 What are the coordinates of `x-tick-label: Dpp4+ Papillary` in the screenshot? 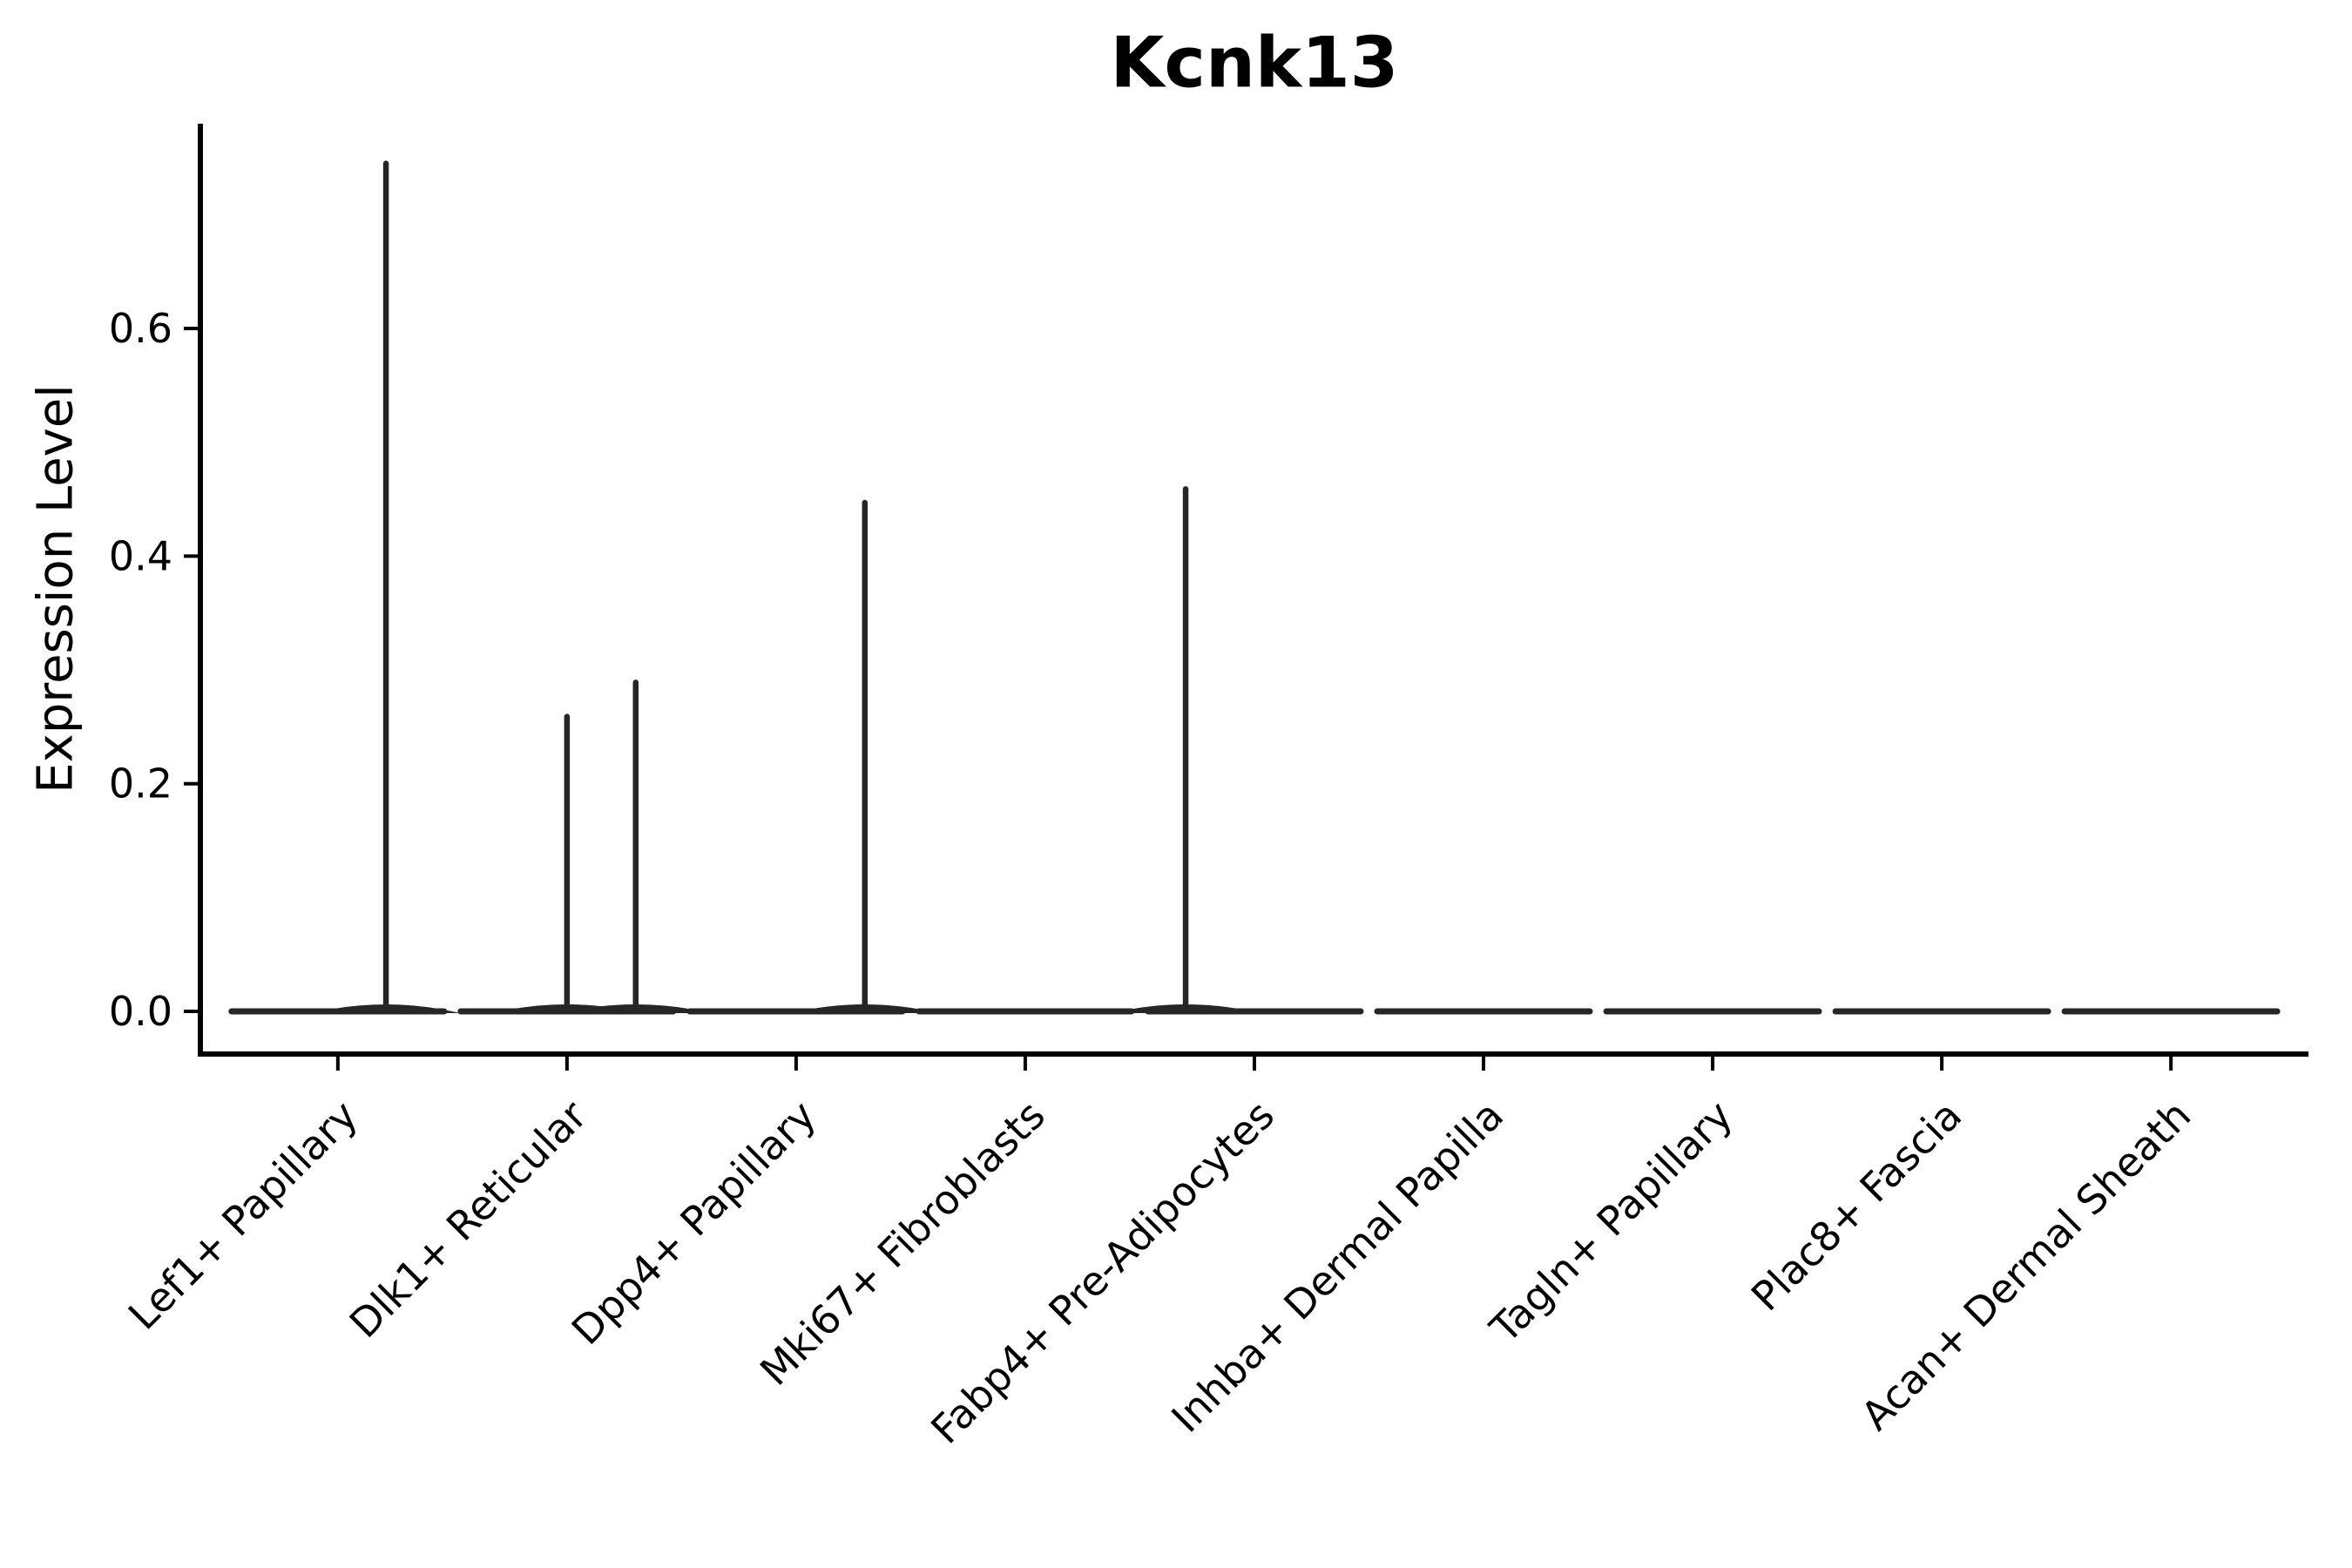 It's located at (694, 1223).